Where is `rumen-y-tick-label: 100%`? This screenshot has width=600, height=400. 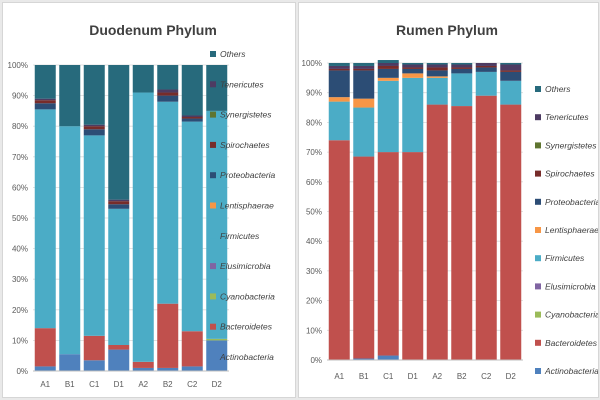
rumen-y-tick-label: 100% is located at coordinates (312, 63).